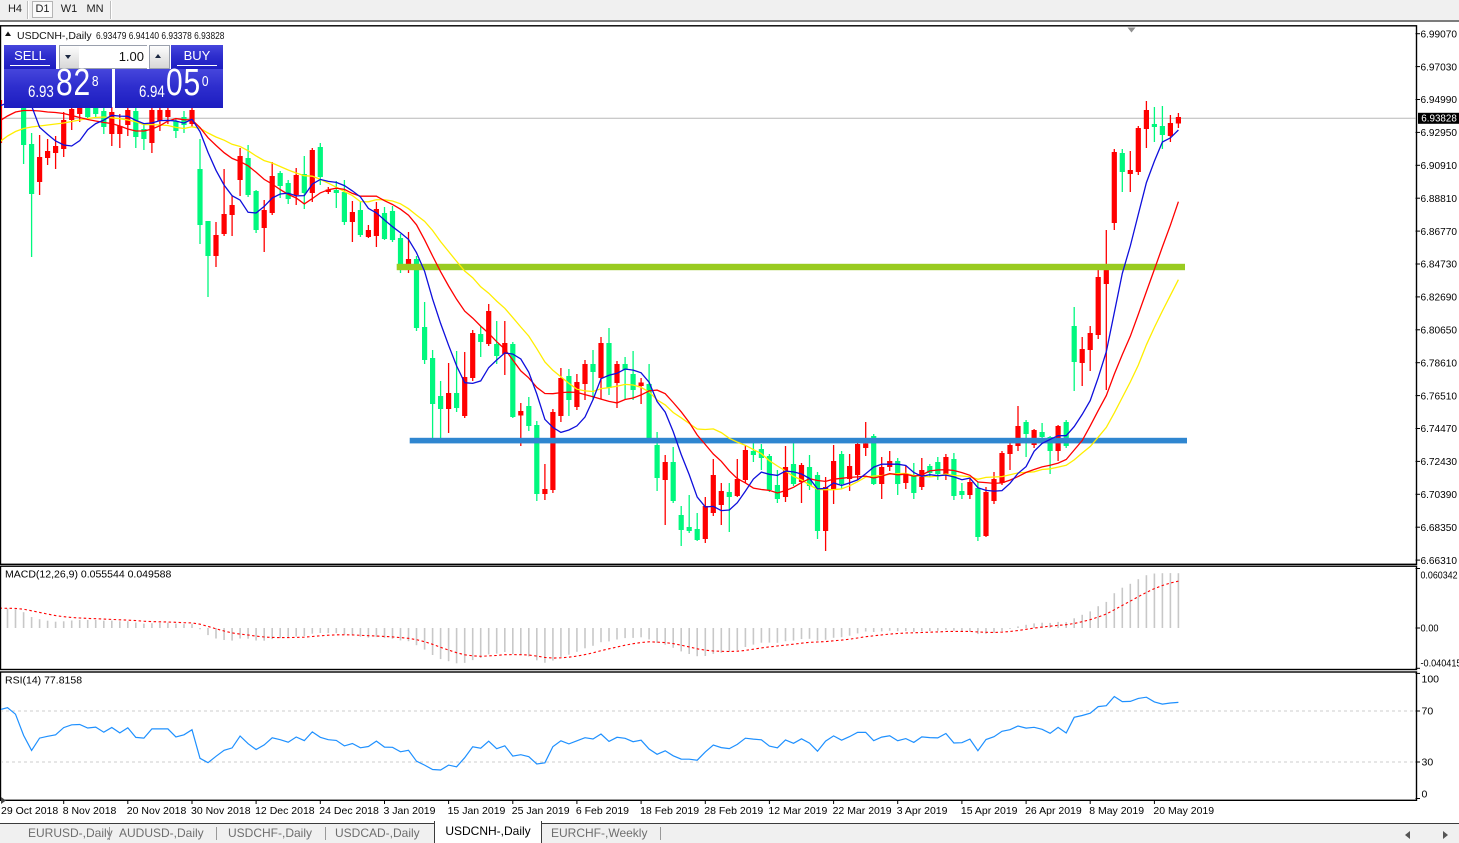  Describe the element at coordinates (349, 811) in the screenshot. I see `svg-text: 24 Dec 2018` at that location.